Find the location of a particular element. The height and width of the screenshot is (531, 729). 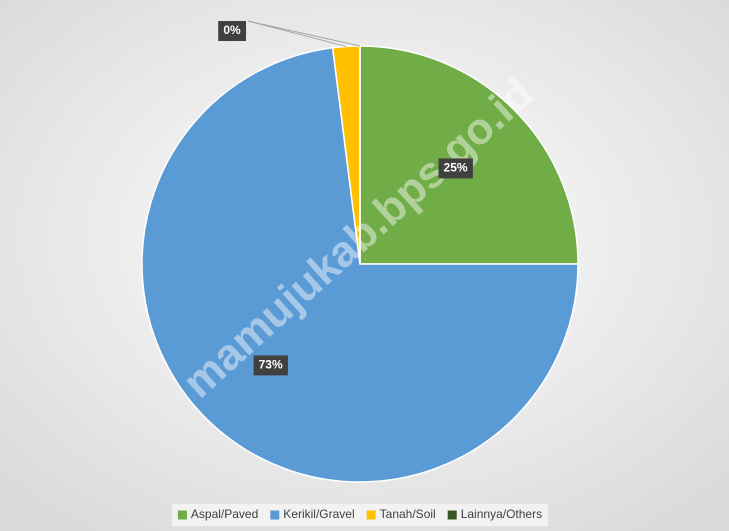

data-label: 73% is located at coordinates (271, 365).